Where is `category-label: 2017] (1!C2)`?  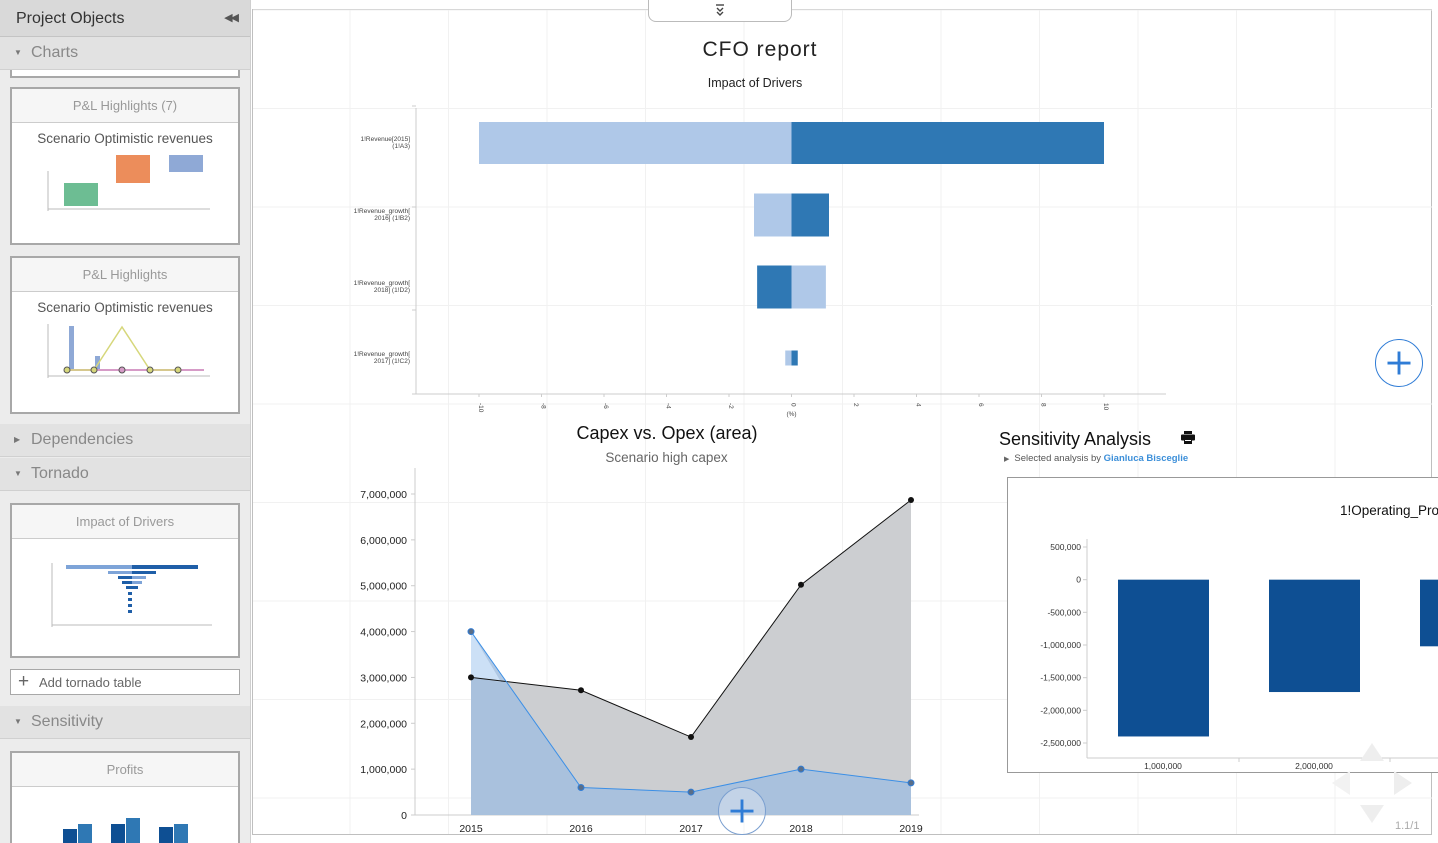
category-label: 2017] (1!C2) is located at coordinates (392, 361).